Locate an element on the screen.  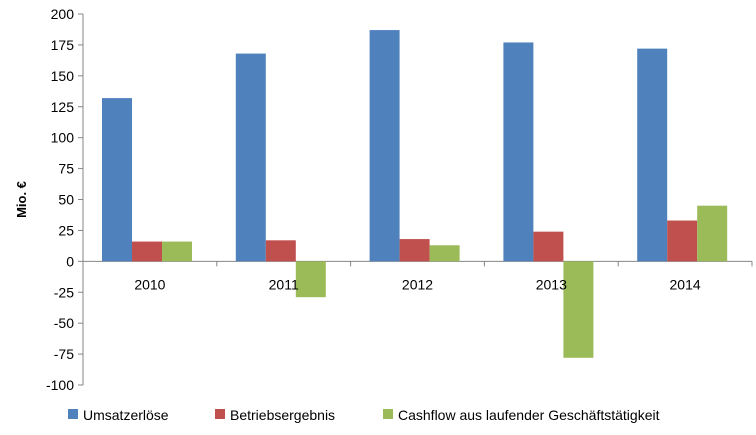
y-tick-label: 100 is located at coordinates (63, 138).